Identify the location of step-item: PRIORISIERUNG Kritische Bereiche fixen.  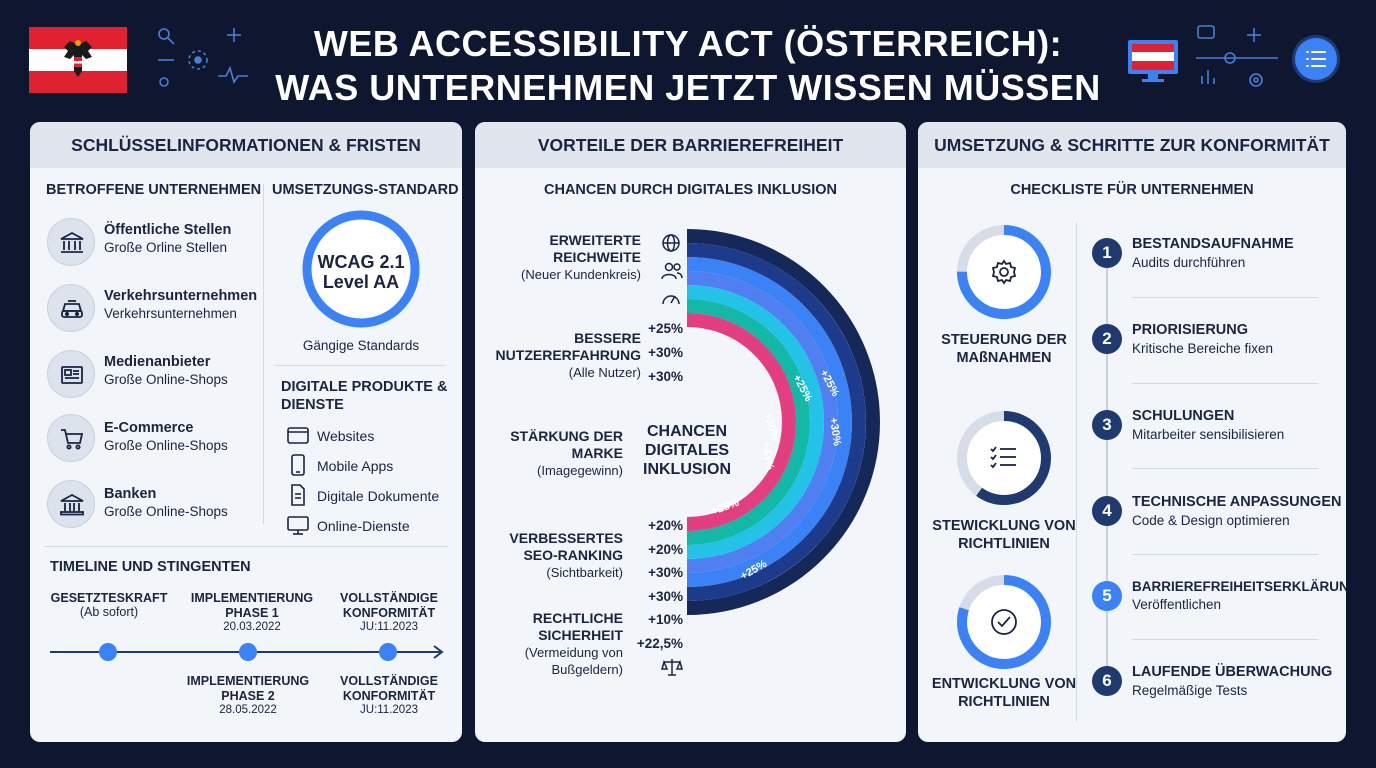
(1202, 339).